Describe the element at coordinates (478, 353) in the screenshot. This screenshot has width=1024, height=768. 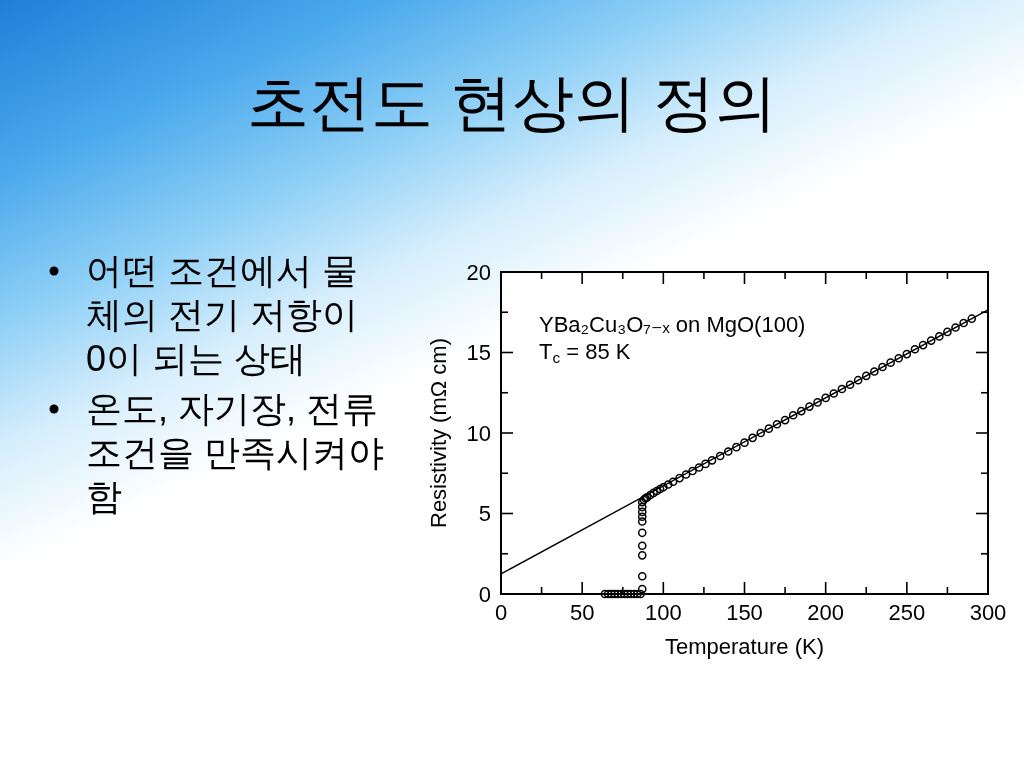
I see `y-tick-label: 15` at that location.